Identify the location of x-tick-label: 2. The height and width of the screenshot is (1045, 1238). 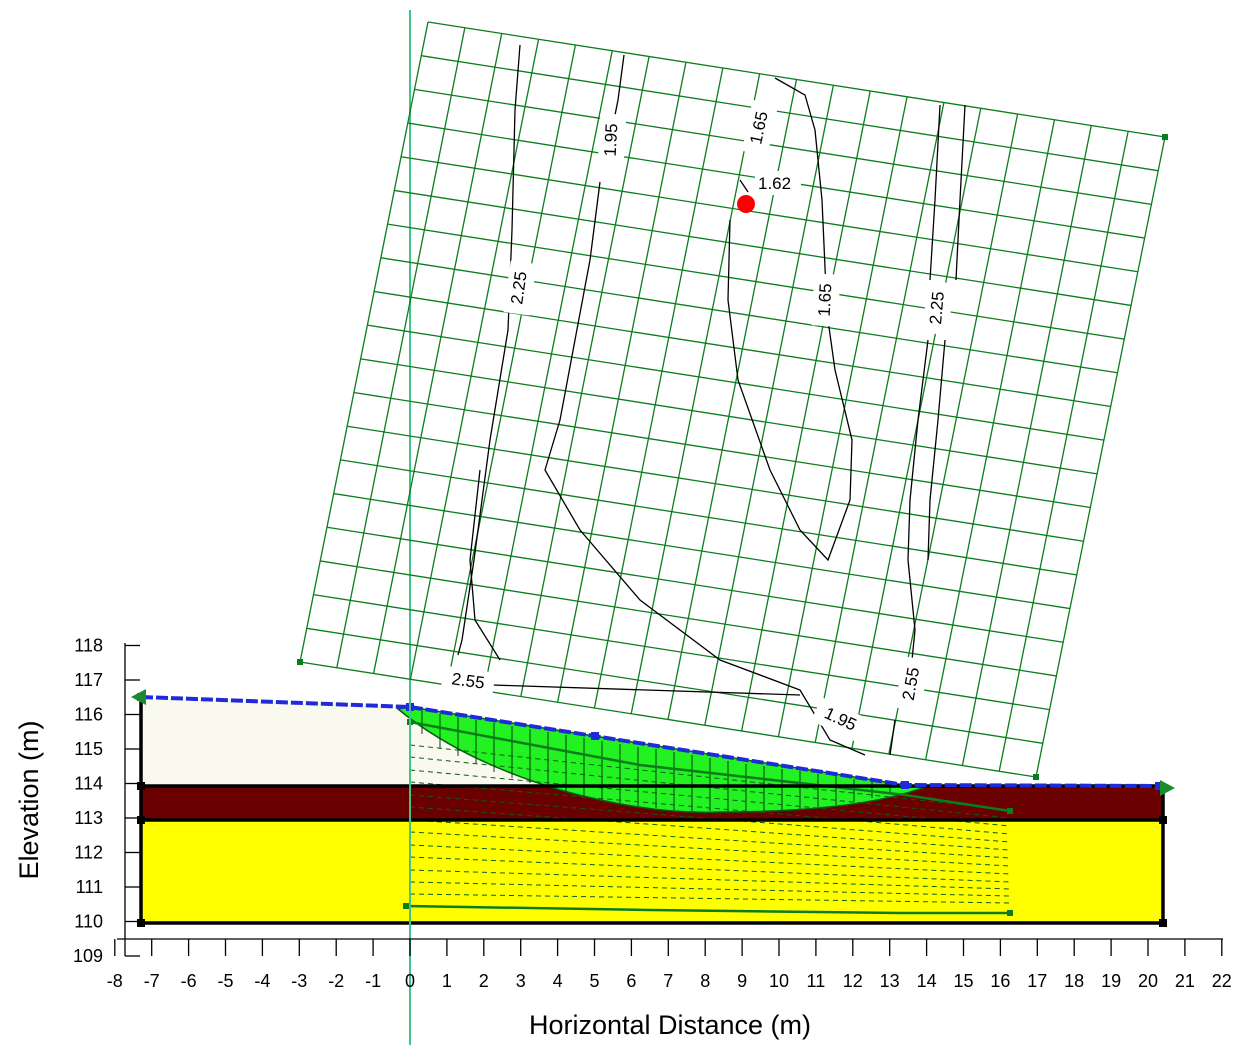
(484, 981).